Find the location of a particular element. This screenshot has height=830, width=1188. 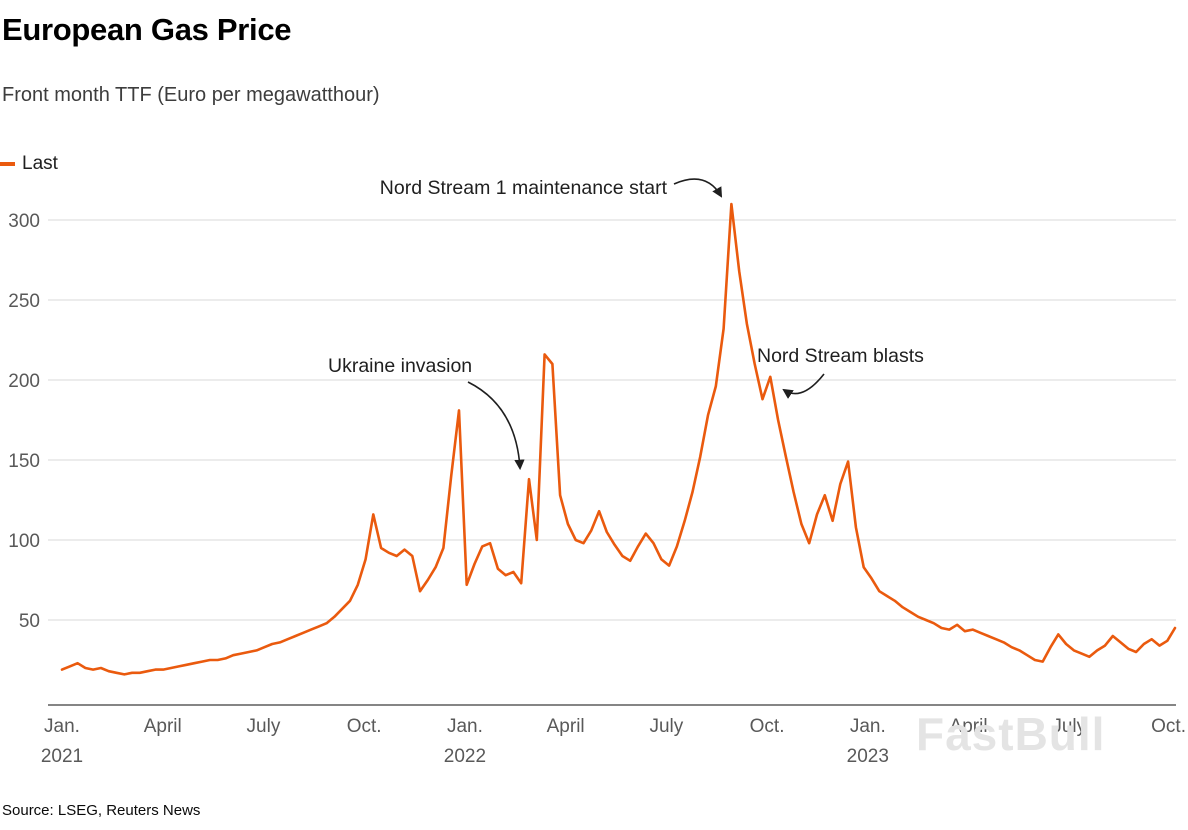

x-tick-year-label: 2021 is located at coordinates (62, 756).